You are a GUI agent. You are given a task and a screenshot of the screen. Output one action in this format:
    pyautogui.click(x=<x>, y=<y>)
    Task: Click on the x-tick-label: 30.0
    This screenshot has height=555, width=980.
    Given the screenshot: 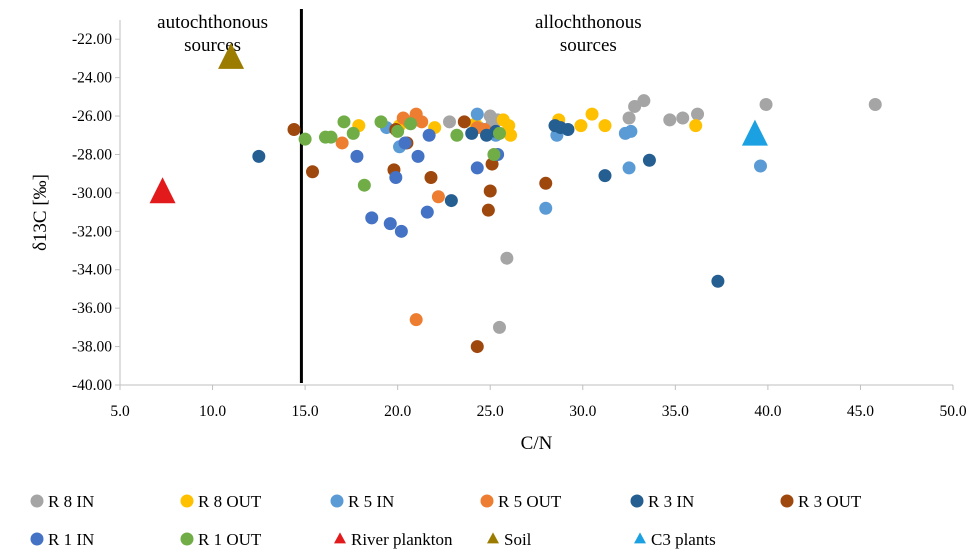 What is the action you would take?
    pyautogui.click(x=582, y=411)
    